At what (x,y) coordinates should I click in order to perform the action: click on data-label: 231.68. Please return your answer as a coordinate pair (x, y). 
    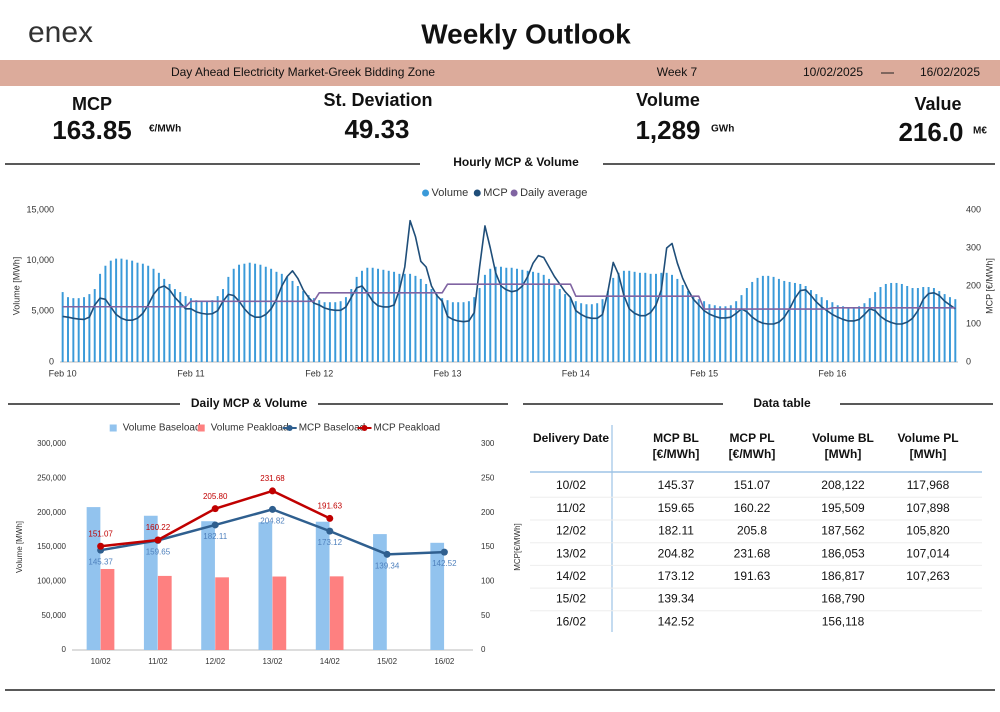
    Looking at the image, I should click on (272, 478).